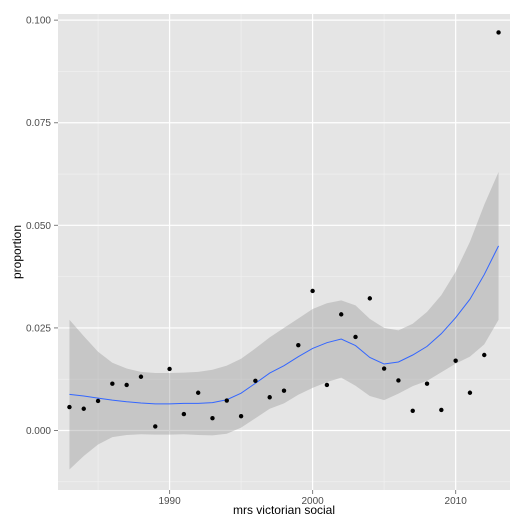 This screenshot has height=525, width=525. Describe the element at coordinates (38, 123) in the screenshot. I see `y-tick-label: 0.075` at that location.